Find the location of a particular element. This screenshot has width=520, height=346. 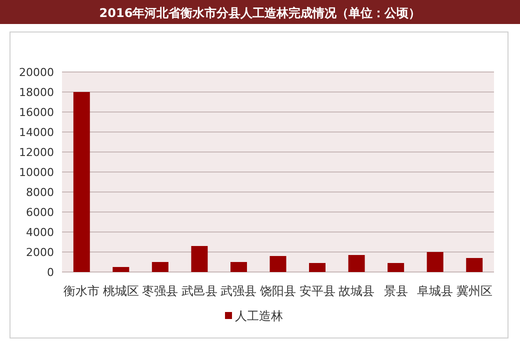

y-tick-label: 4000 is located at coordinates (40, 232).